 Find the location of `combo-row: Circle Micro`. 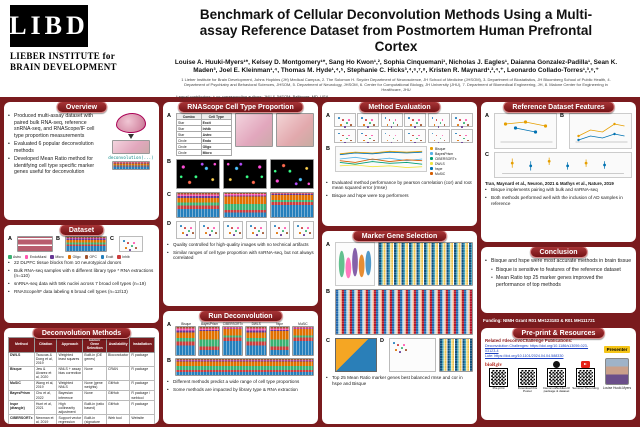

combo-row: Circle Micro is located at coordinates (203, 152).